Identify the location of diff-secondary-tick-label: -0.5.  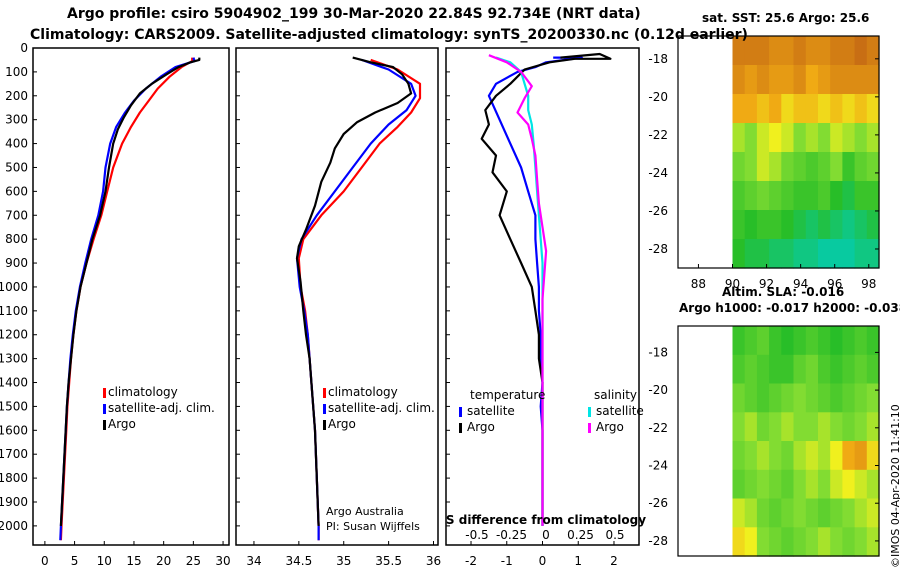
(476, 535).